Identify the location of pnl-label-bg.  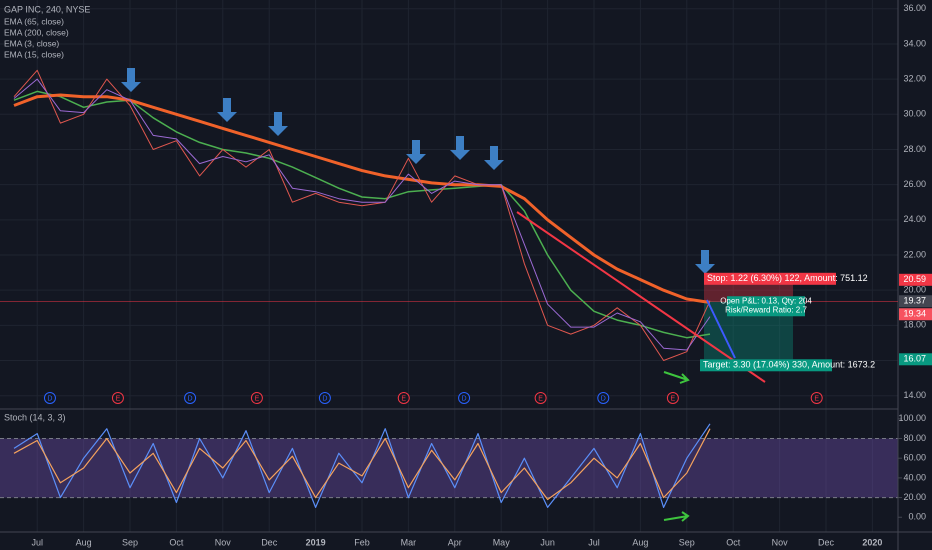
(766, 306).